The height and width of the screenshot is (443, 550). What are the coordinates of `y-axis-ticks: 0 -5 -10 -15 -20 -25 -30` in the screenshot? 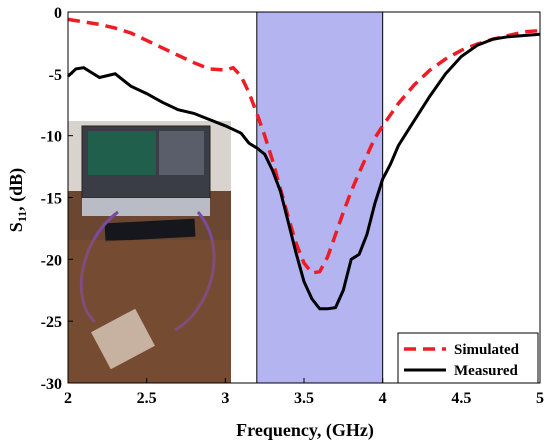 It's located at (57, 199).